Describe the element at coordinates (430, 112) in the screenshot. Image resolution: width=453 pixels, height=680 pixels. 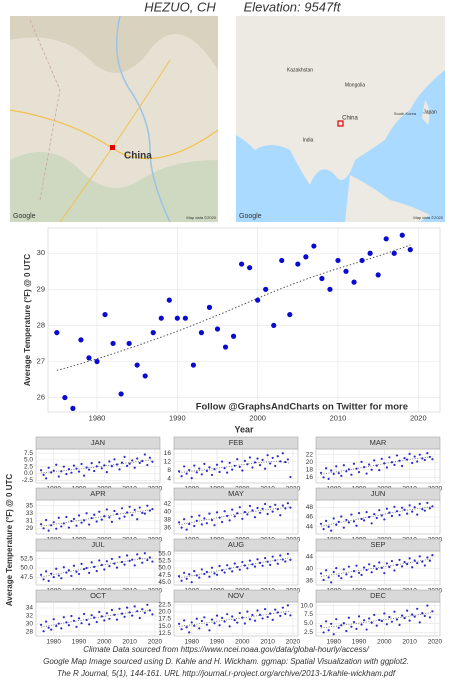
I see `map-label: Japan` at that location.